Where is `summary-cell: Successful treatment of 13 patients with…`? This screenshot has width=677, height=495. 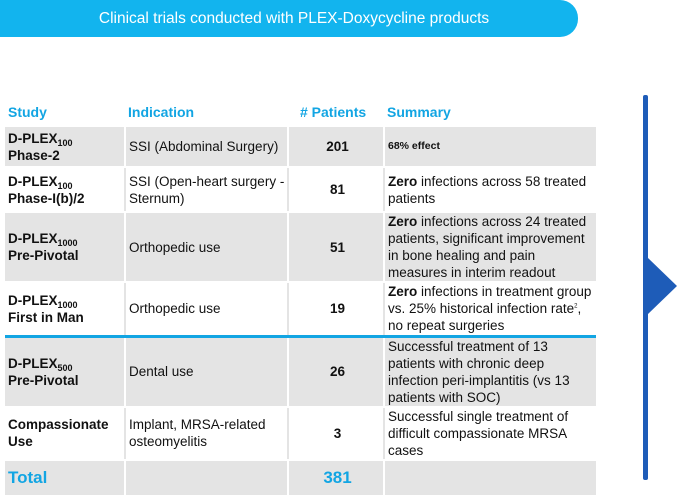
summary-cell: Successful treatment of 13 patients with… is located at coordinates (489, 372).